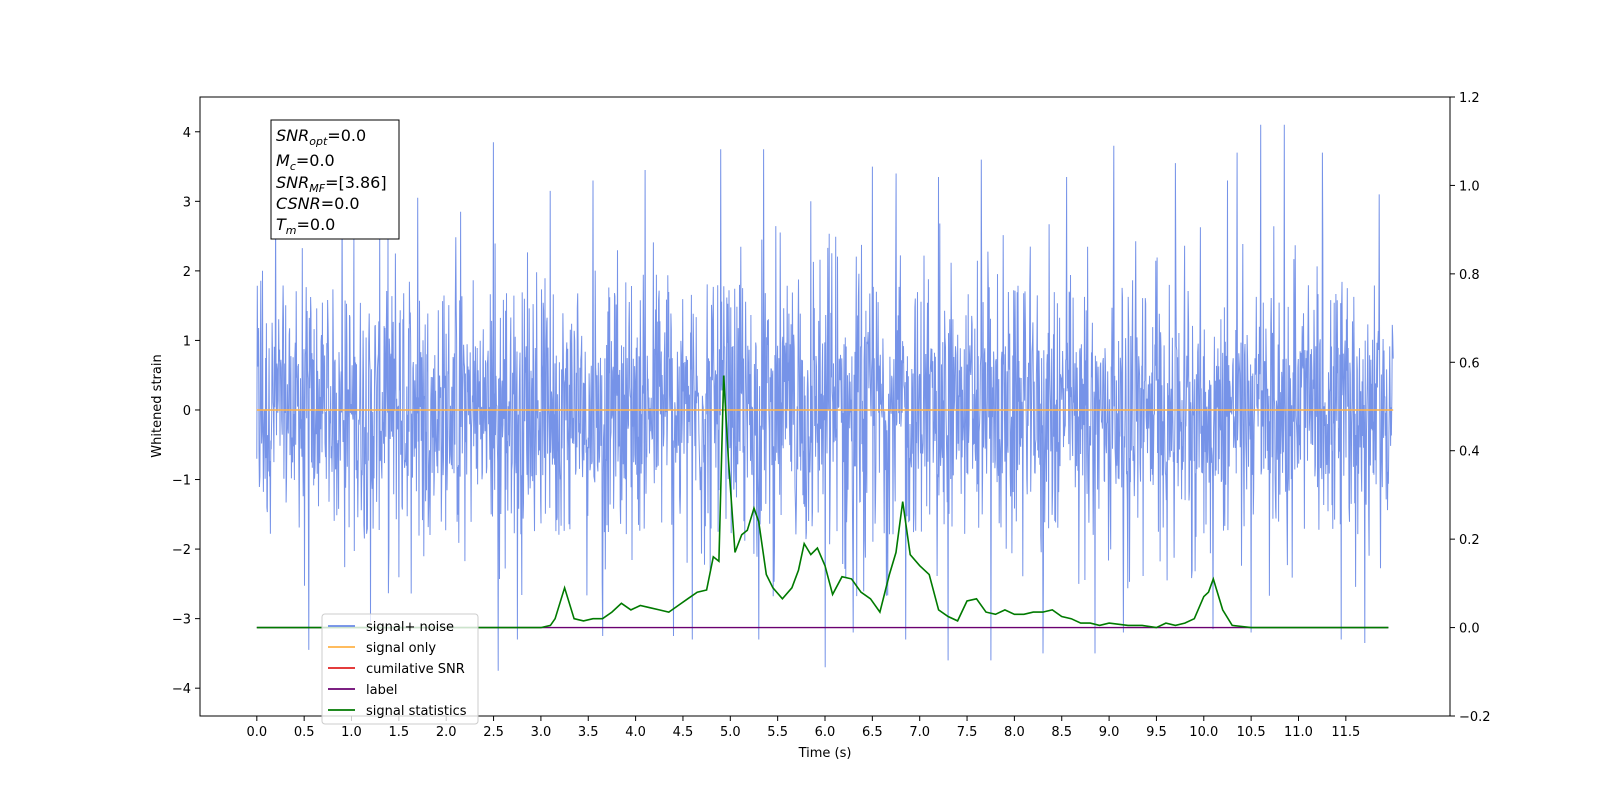 The width and height of the screenshot is (1600, 804). What do you see at coordinates (1469, 363) in the screenshot?
I see `y-right-tick-label: 0.6` at bounding box center [1469, 363].